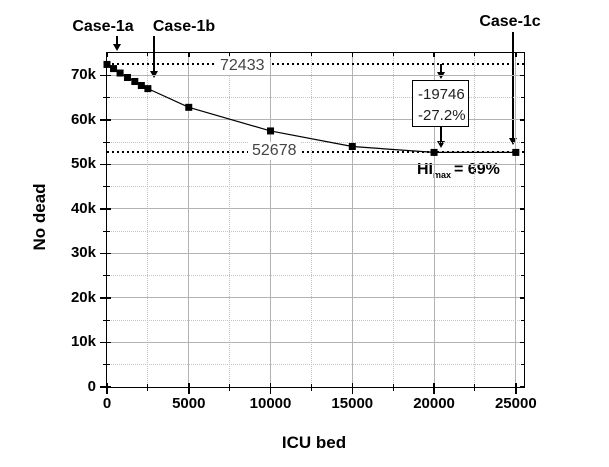 The height and width of the screenshot is (467, 609). What do you see at coordinates (83, 164) in the screenshot?
I see `y-tick-label: 50k` at bounding box center [83, 164].